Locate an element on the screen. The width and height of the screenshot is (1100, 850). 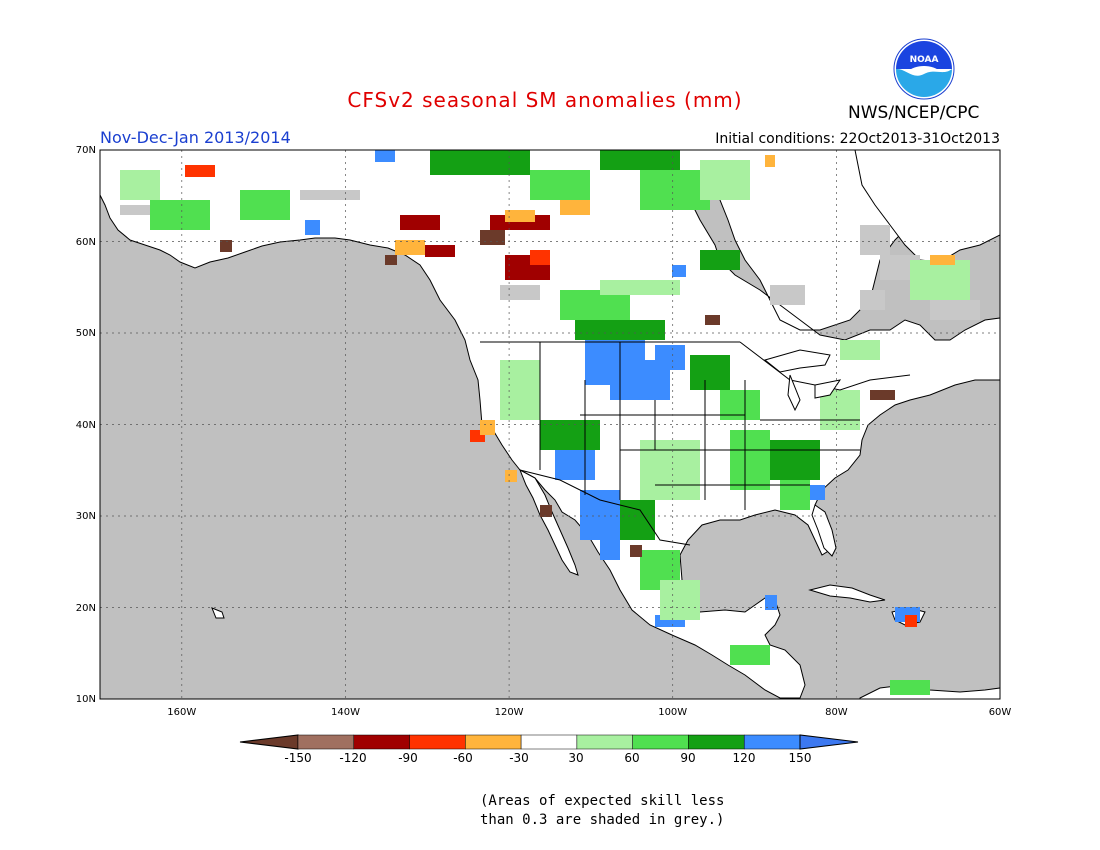
noaa-logo-icon: NOAA is located at coordinates (924, 69).